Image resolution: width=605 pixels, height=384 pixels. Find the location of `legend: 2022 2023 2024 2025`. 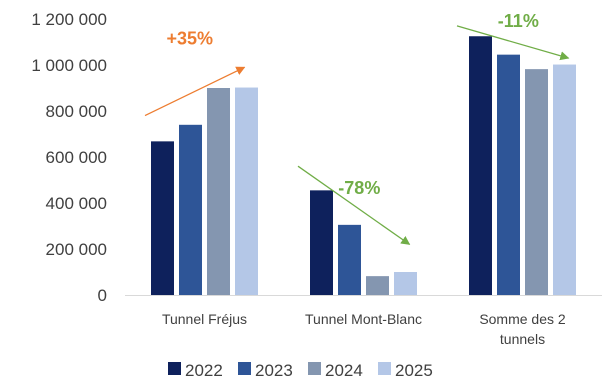

legend: 2022 2023 2024 2025 is located at coordinates (300, 370).